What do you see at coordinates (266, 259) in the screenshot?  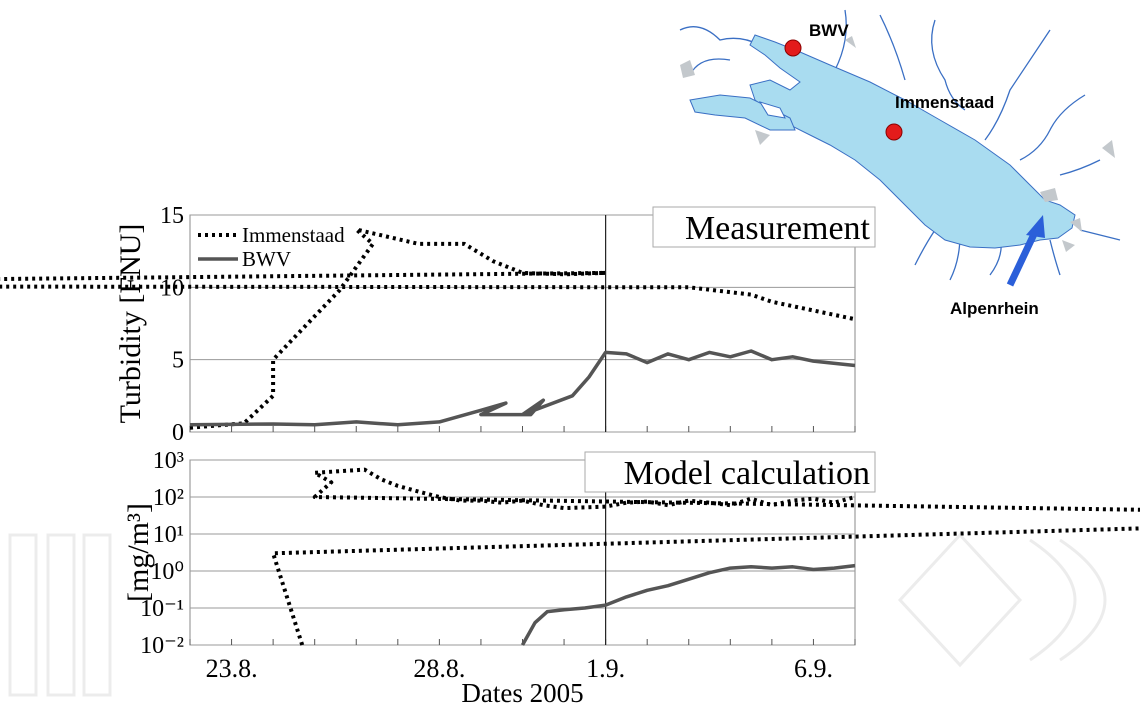 I see `legend-label: BWV` at bounding box center [266, 259].